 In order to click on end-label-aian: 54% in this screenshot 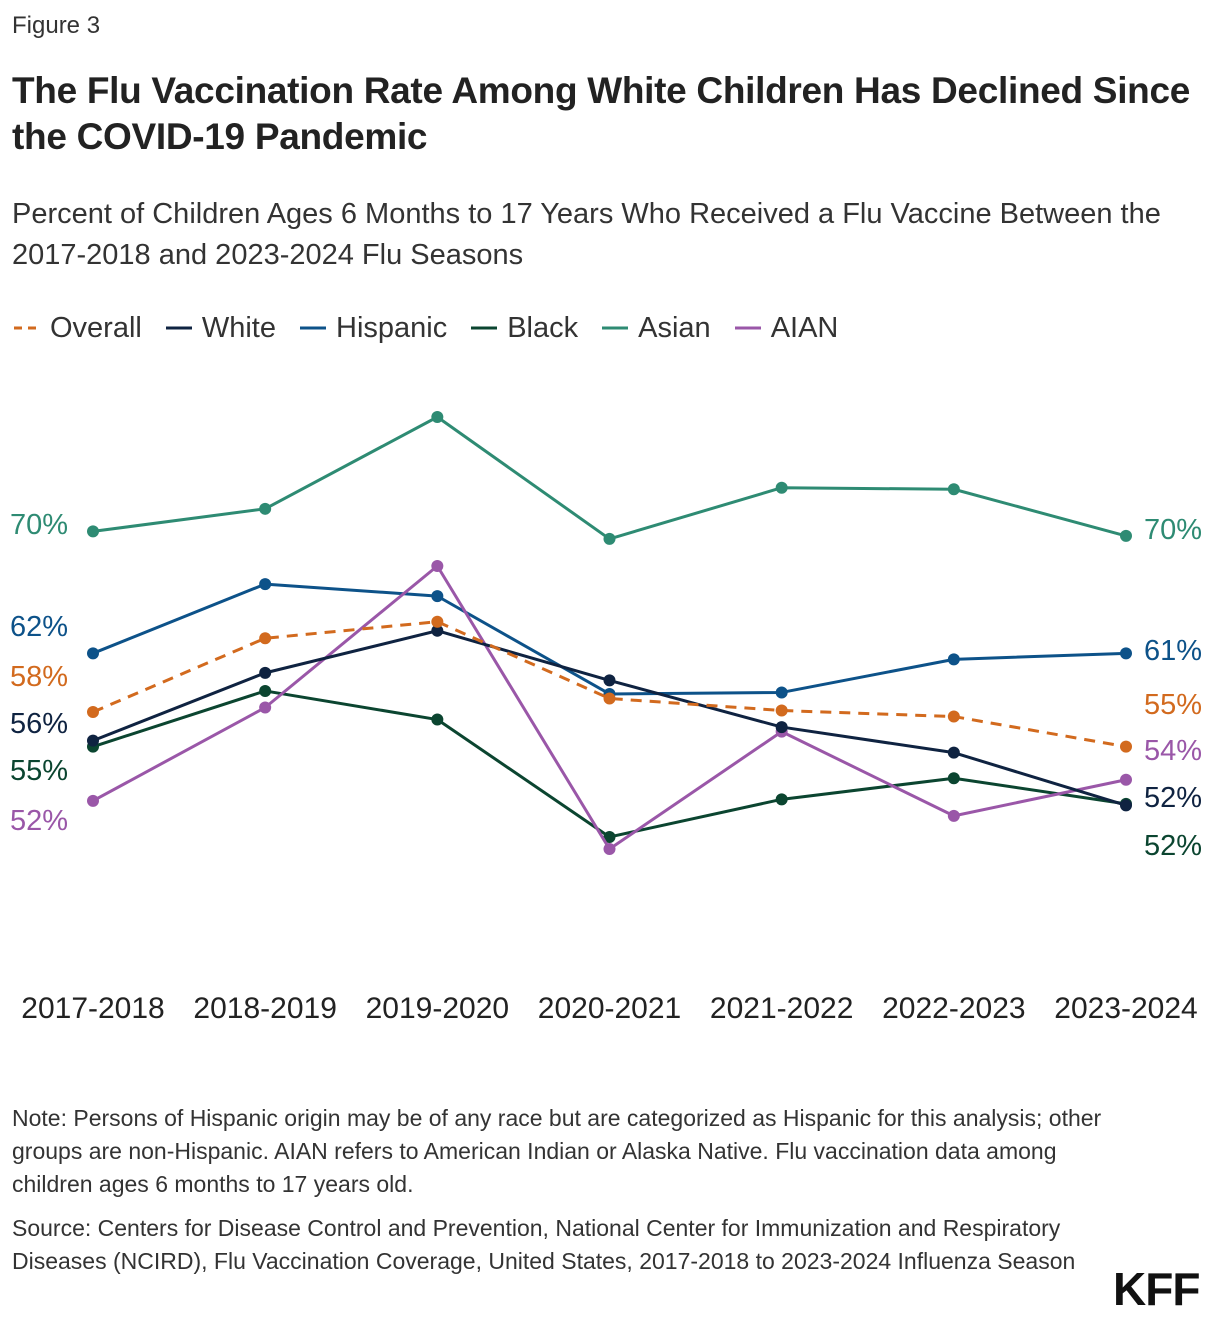, I will do `click(1173, 751)`.